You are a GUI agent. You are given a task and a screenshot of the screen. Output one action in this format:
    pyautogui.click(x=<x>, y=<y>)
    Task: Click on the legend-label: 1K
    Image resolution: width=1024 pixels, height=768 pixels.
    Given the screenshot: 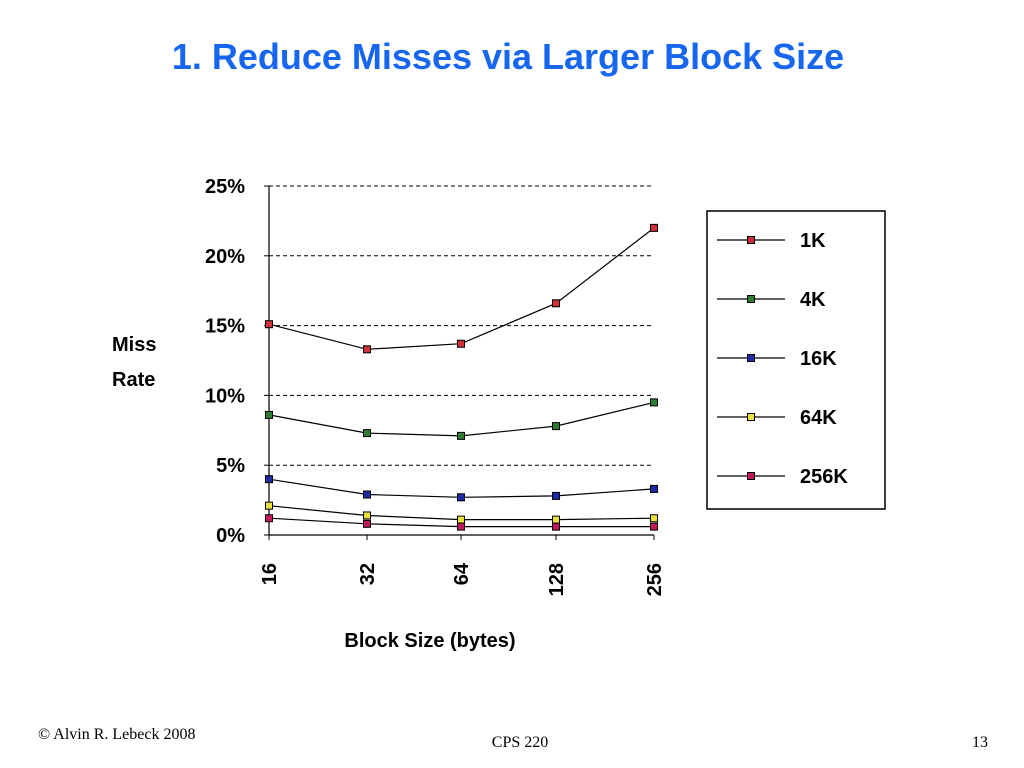 What is the action you would take?
    pyautogui.click(x=813, y=241)
    